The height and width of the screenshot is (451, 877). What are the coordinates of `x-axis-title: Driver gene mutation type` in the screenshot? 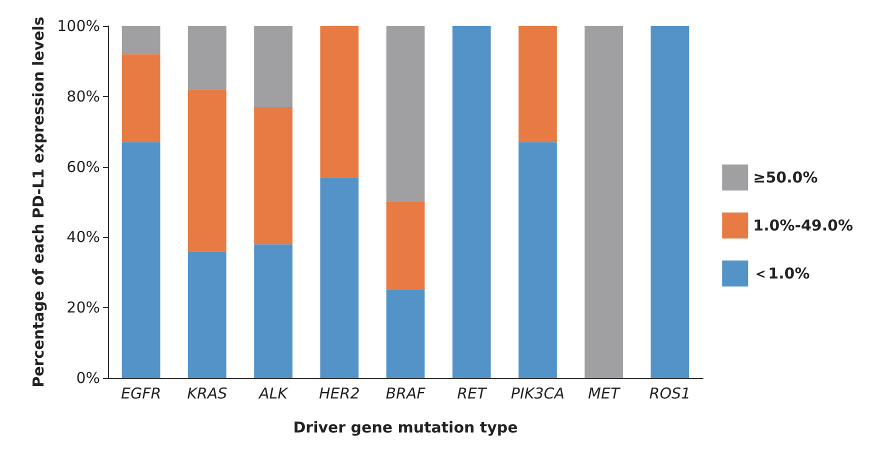 It's located at (405, 427).